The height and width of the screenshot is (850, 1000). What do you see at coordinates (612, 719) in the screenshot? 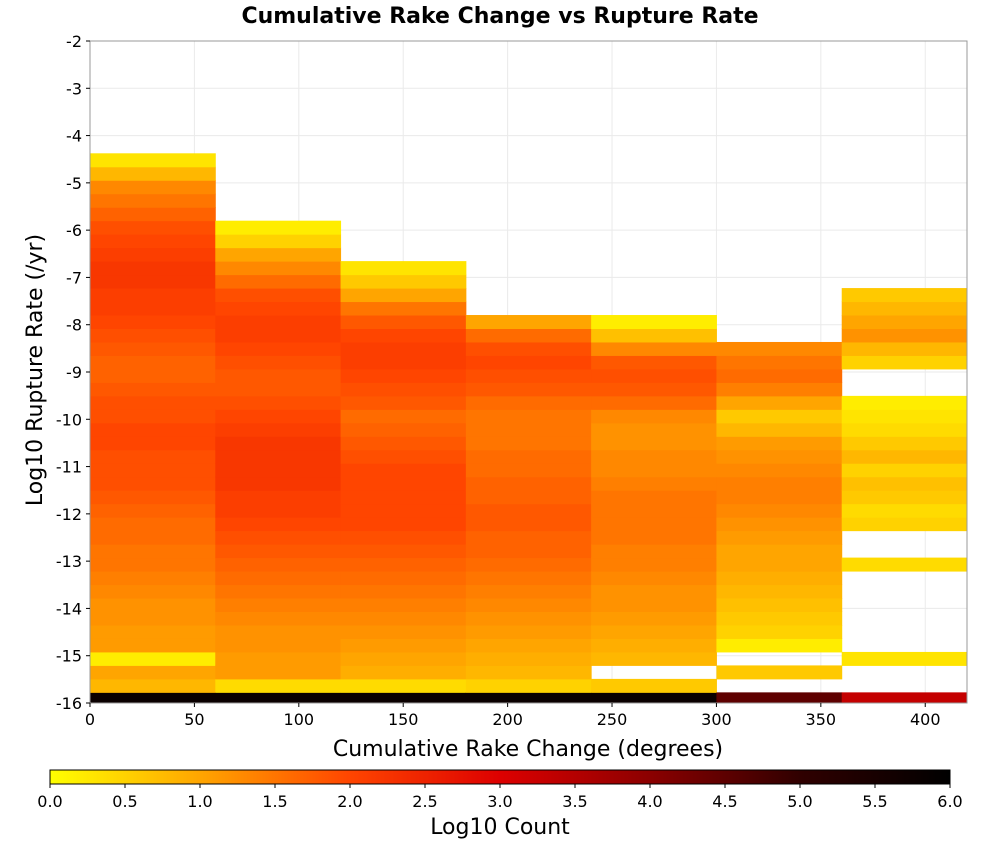
I see `x-tick-label: 250` at bounding box center [612, 719].